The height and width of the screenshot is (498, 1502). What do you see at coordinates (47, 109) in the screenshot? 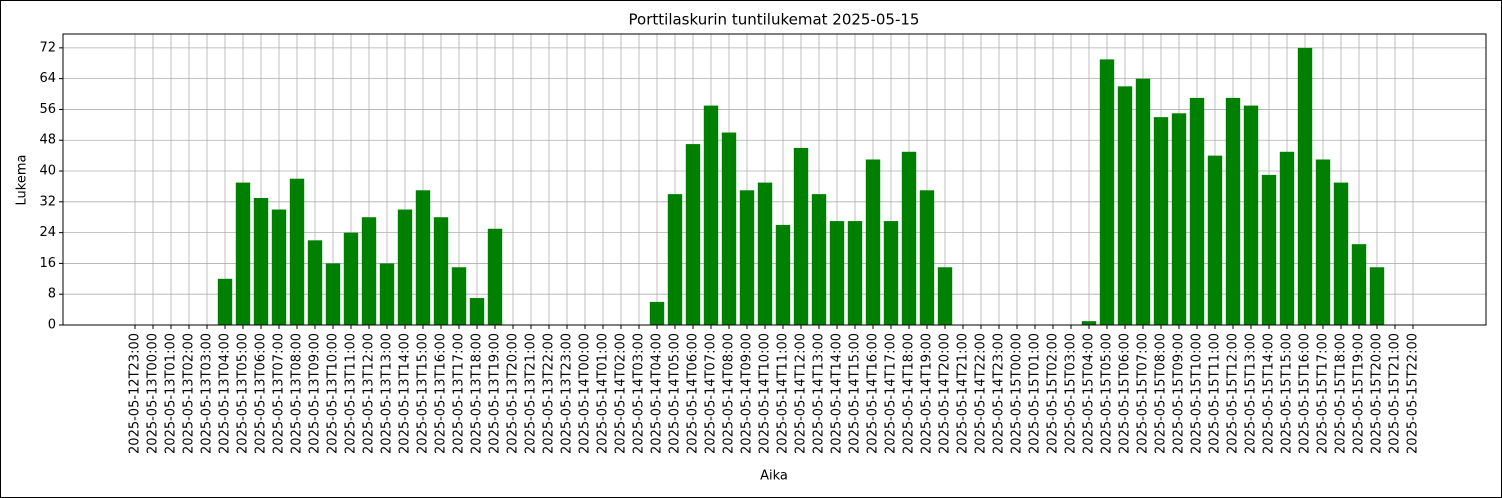
I see `y-tick-label: 56` at bounding box center [47, 109].